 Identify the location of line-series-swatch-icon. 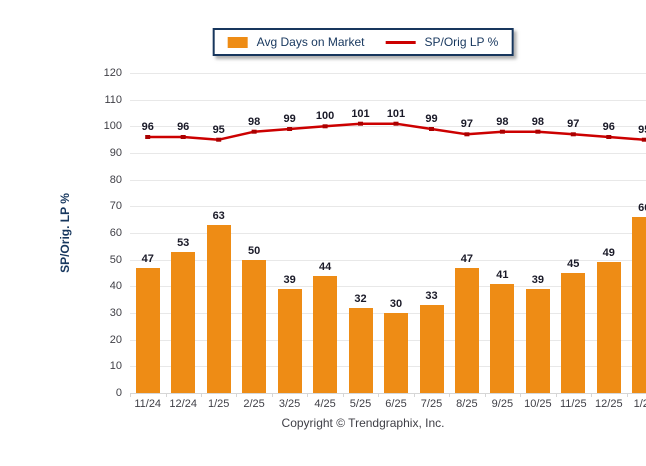
(400, 42).